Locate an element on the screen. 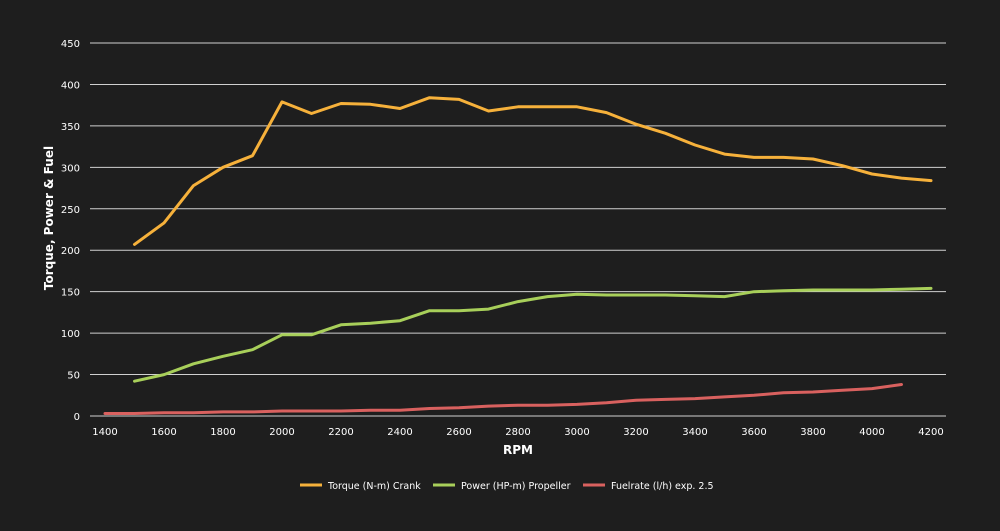 The height and width of the screenshot is (531, 1000). y-tick-label: 400 is located at coordinates (70, 85).